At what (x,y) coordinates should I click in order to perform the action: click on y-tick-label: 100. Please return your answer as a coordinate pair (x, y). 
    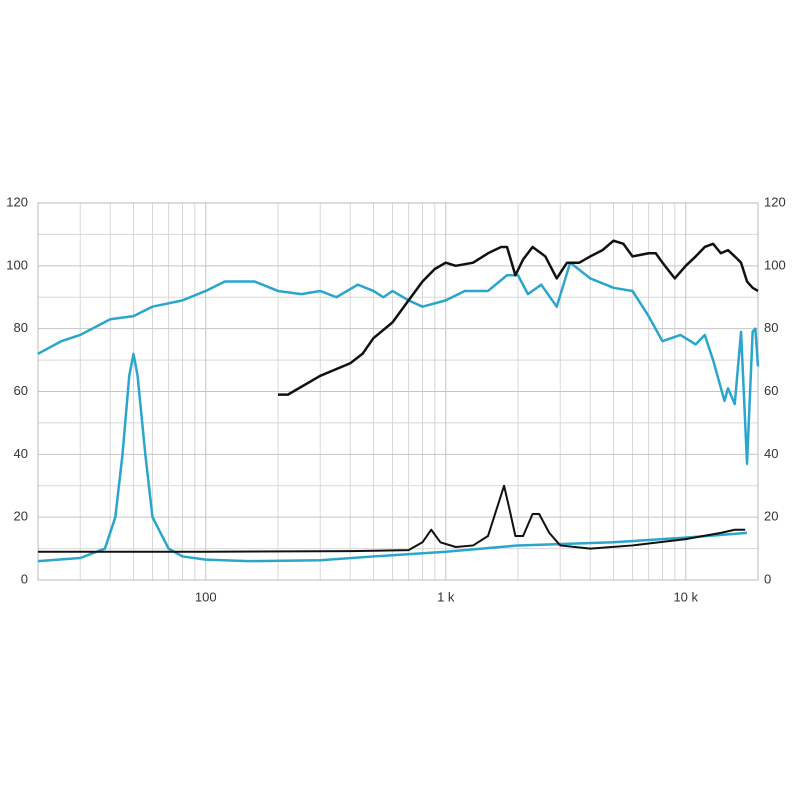
    Looking at the image, I should click on (17, 264).